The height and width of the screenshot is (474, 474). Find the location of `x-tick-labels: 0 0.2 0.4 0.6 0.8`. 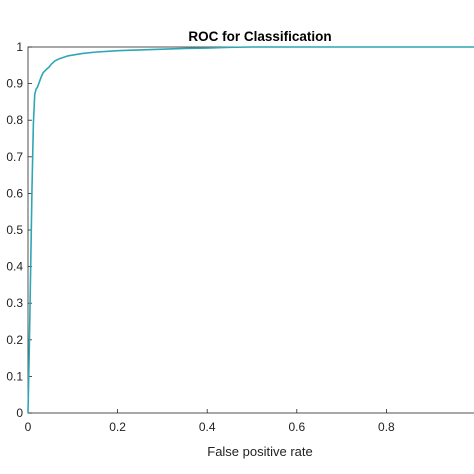

x-tick-labels: 0 0.2 0.4 0.6 0.8 is located at coordinates (210, 427).